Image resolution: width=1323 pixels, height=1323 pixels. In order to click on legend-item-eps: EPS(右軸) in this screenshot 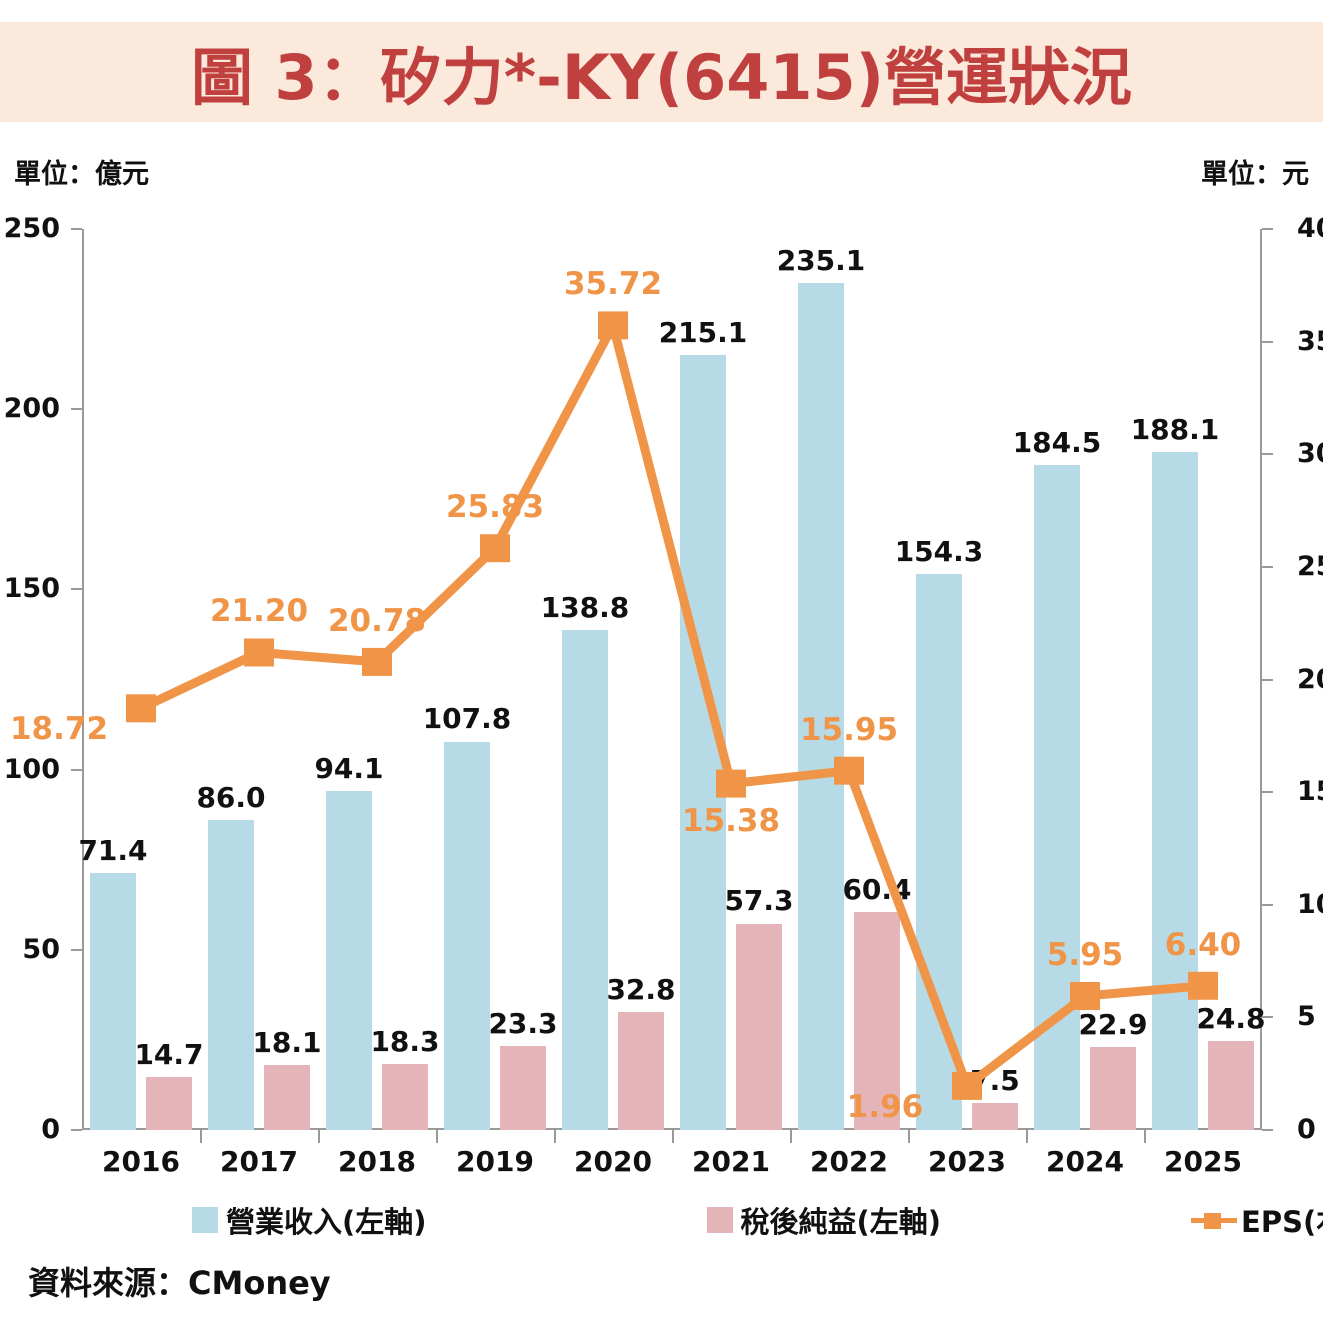, I will do `click(1257, 1220)`.